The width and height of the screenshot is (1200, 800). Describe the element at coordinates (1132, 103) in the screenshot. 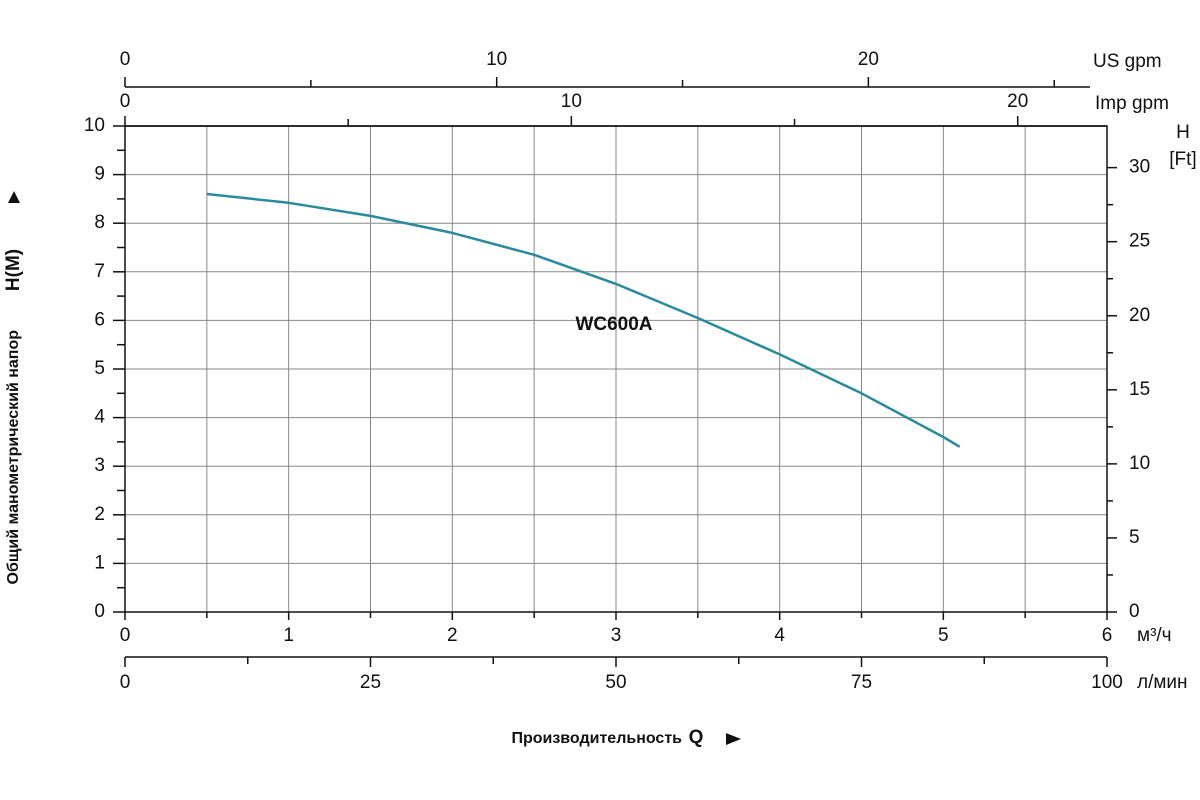

I see `secondary-axis-unit: Imp gpm` at that location.